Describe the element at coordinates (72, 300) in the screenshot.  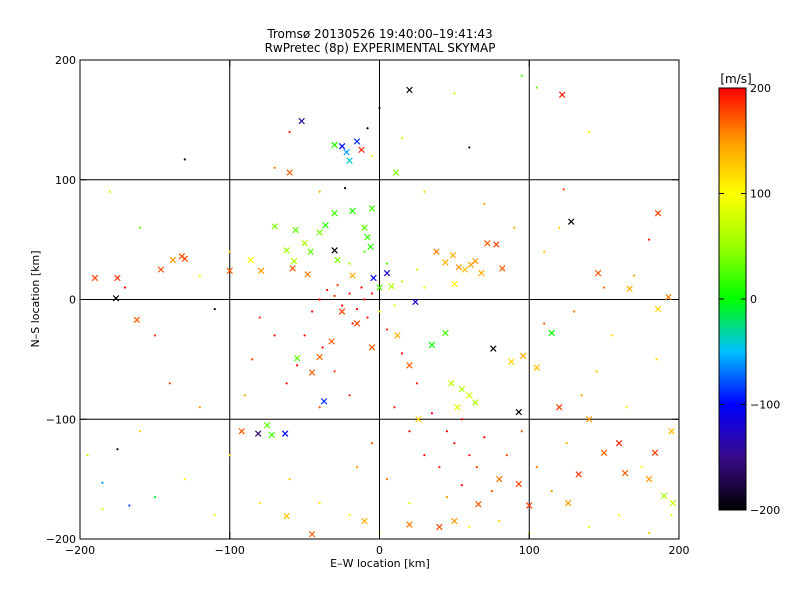
I see `y-tick-label: 0` at that location.